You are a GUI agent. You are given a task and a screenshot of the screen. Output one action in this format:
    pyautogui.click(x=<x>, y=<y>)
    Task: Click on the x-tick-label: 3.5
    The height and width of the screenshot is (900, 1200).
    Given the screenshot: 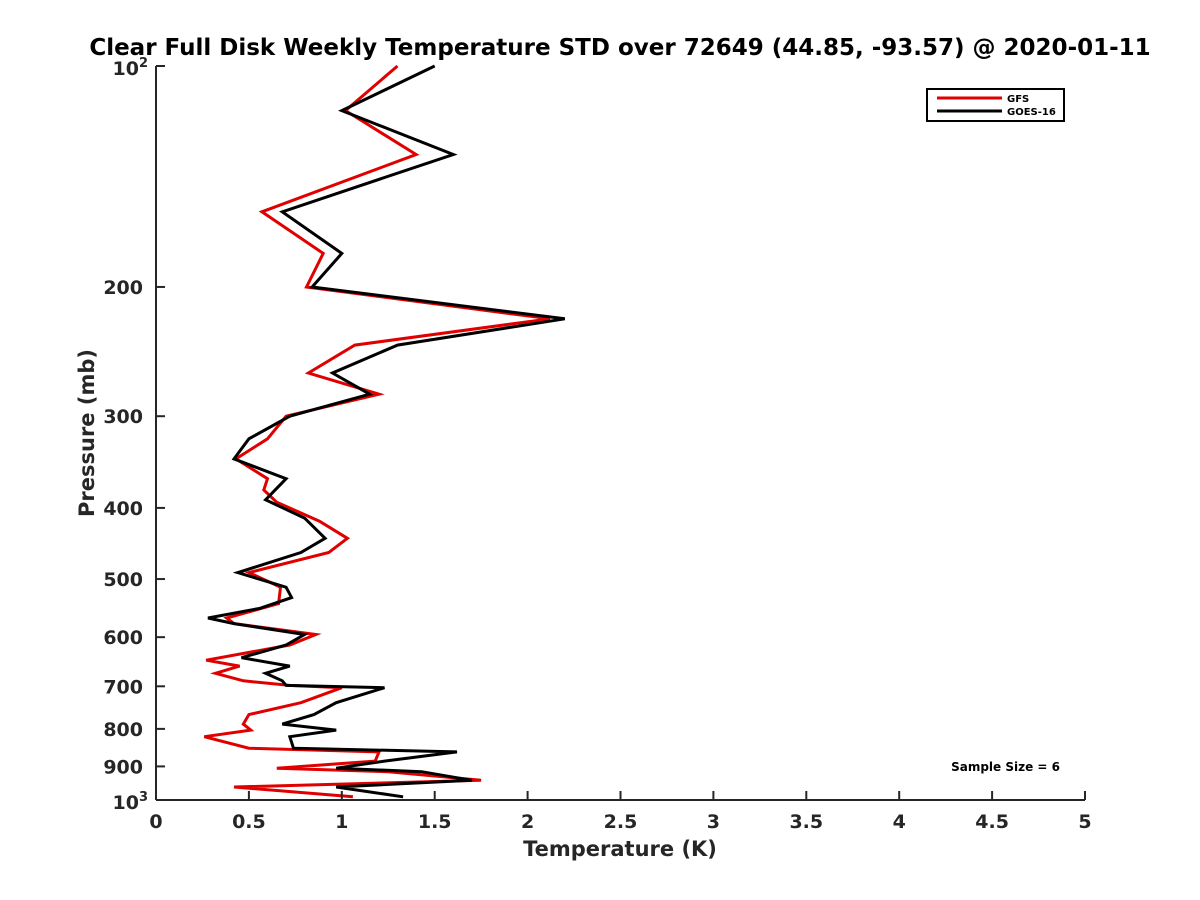 What is the action you would take?
    pyautogui.click(x=806, y=822)
    